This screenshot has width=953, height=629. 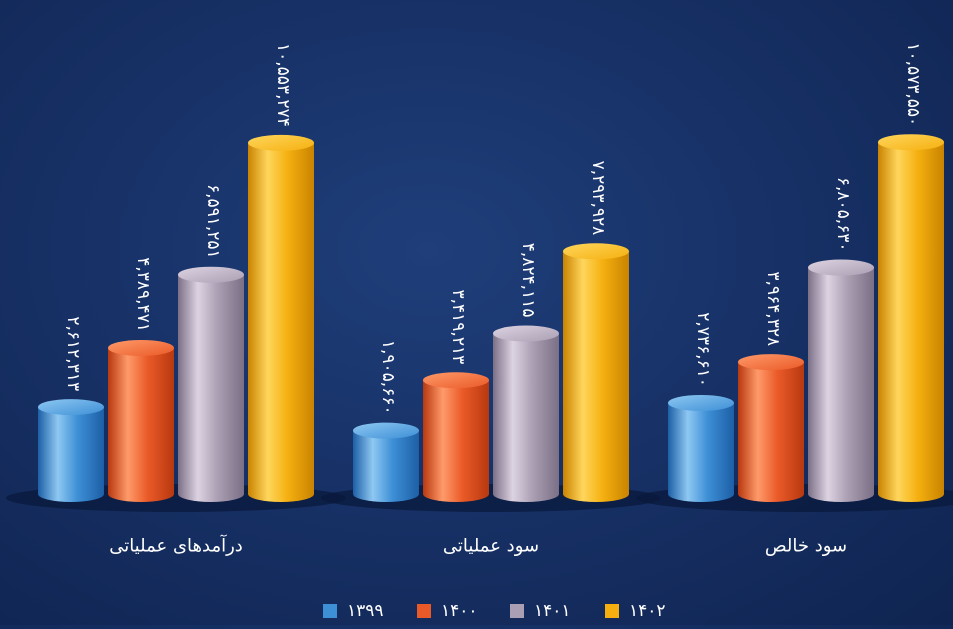 I want to click on value-label: ۲,۶۱۲,۳۱۳, so click(x=73, y=353).